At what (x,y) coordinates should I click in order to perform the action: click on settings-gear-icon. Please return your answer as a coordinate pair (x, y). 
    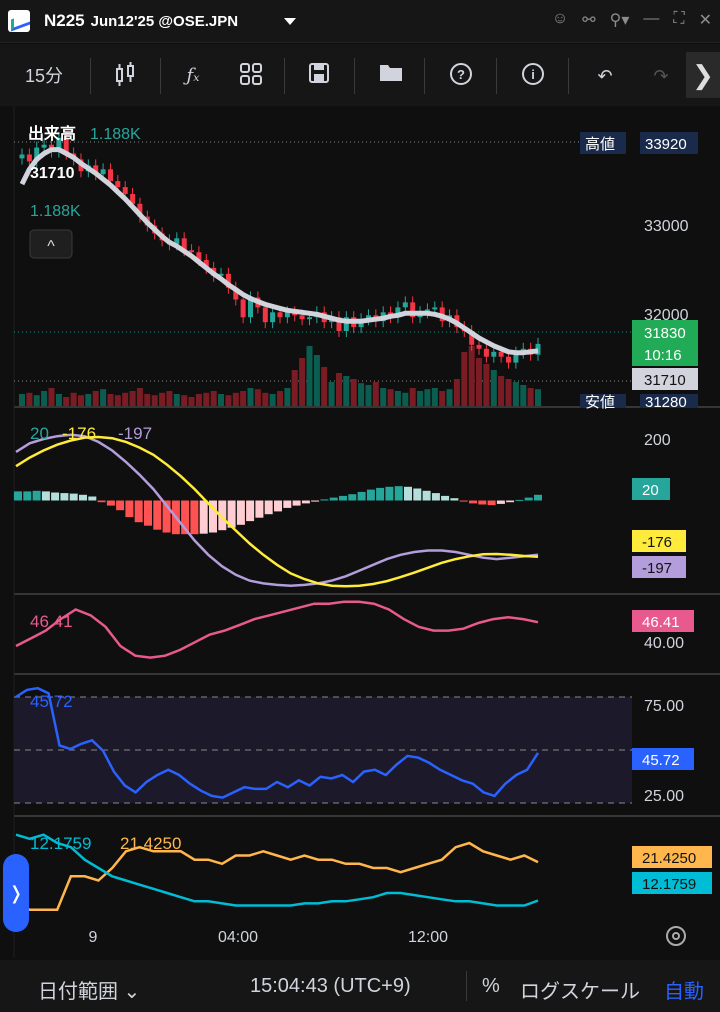
    Looking at the image, I should click on (676, 936).